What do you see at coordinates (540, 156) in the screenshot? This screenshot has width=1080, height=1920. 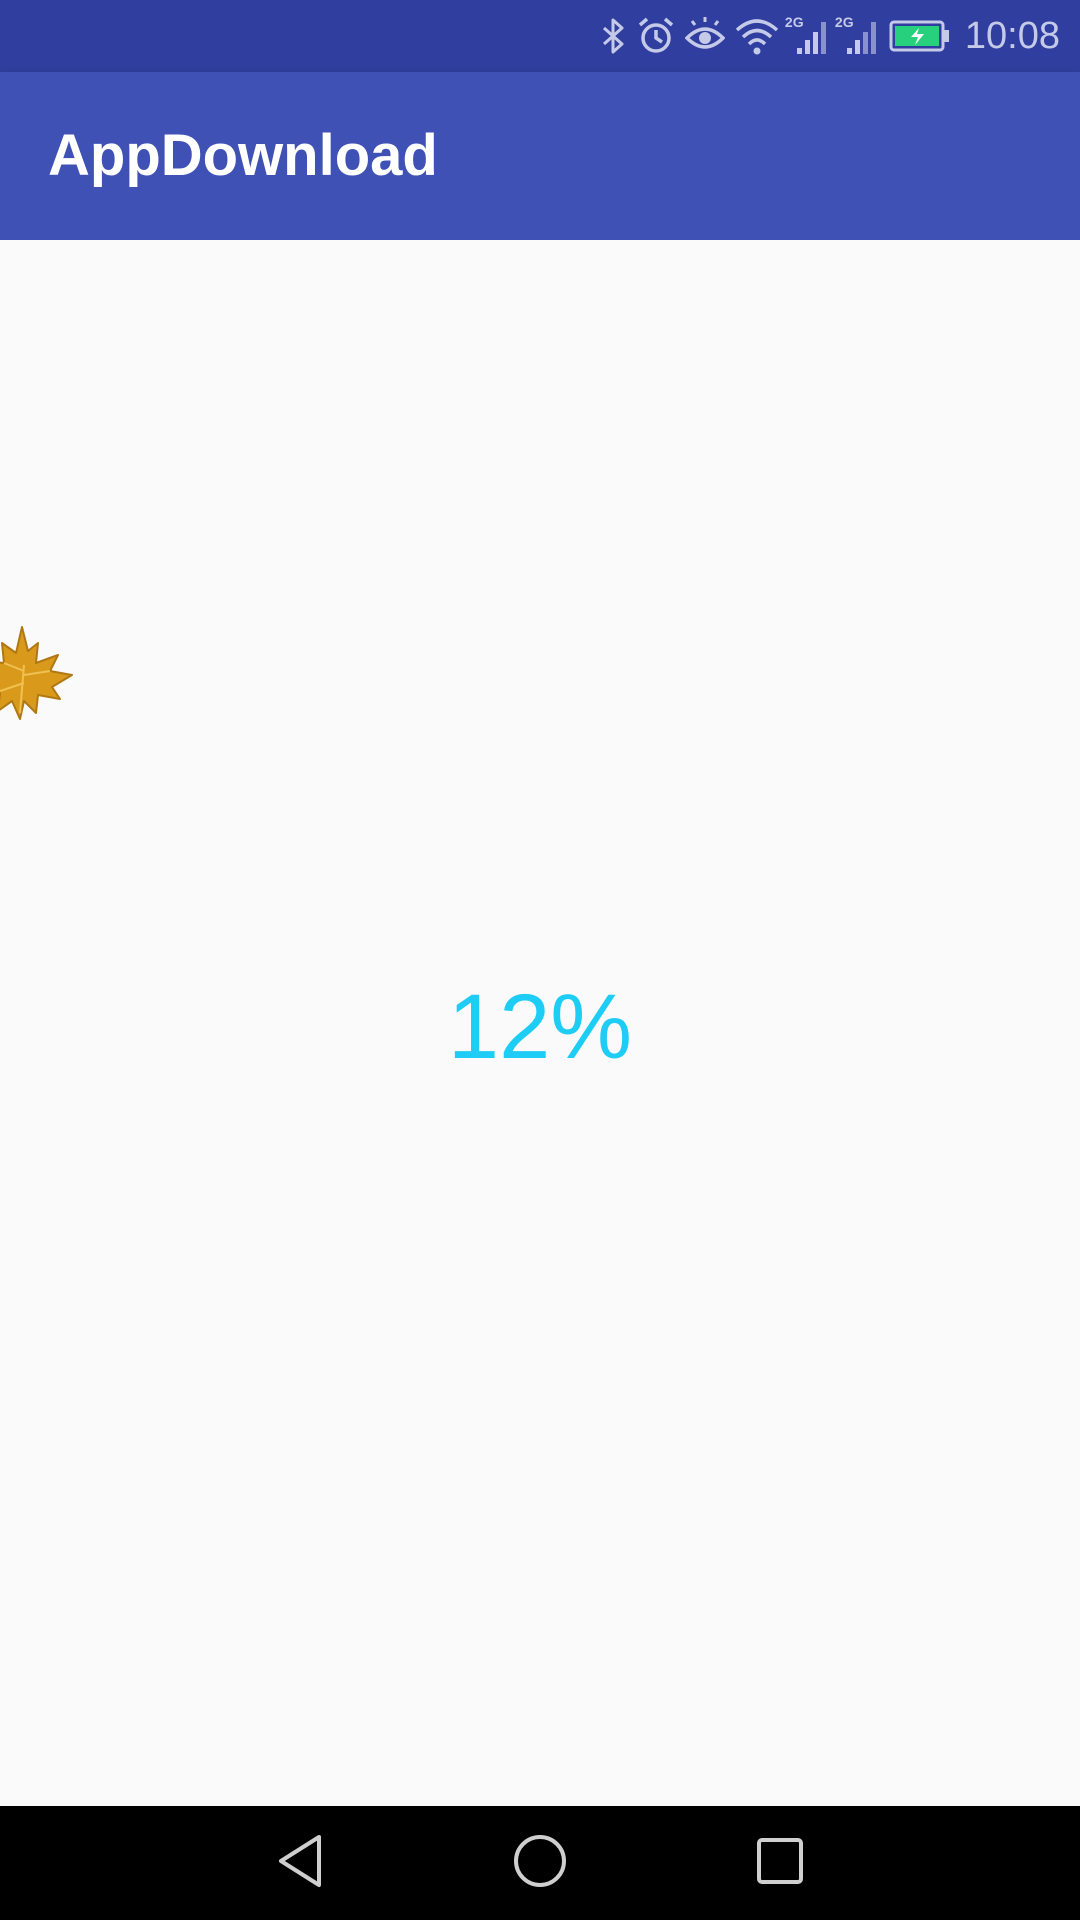 I see `app-bar: AppDownload` at bounding box center [540, 156].